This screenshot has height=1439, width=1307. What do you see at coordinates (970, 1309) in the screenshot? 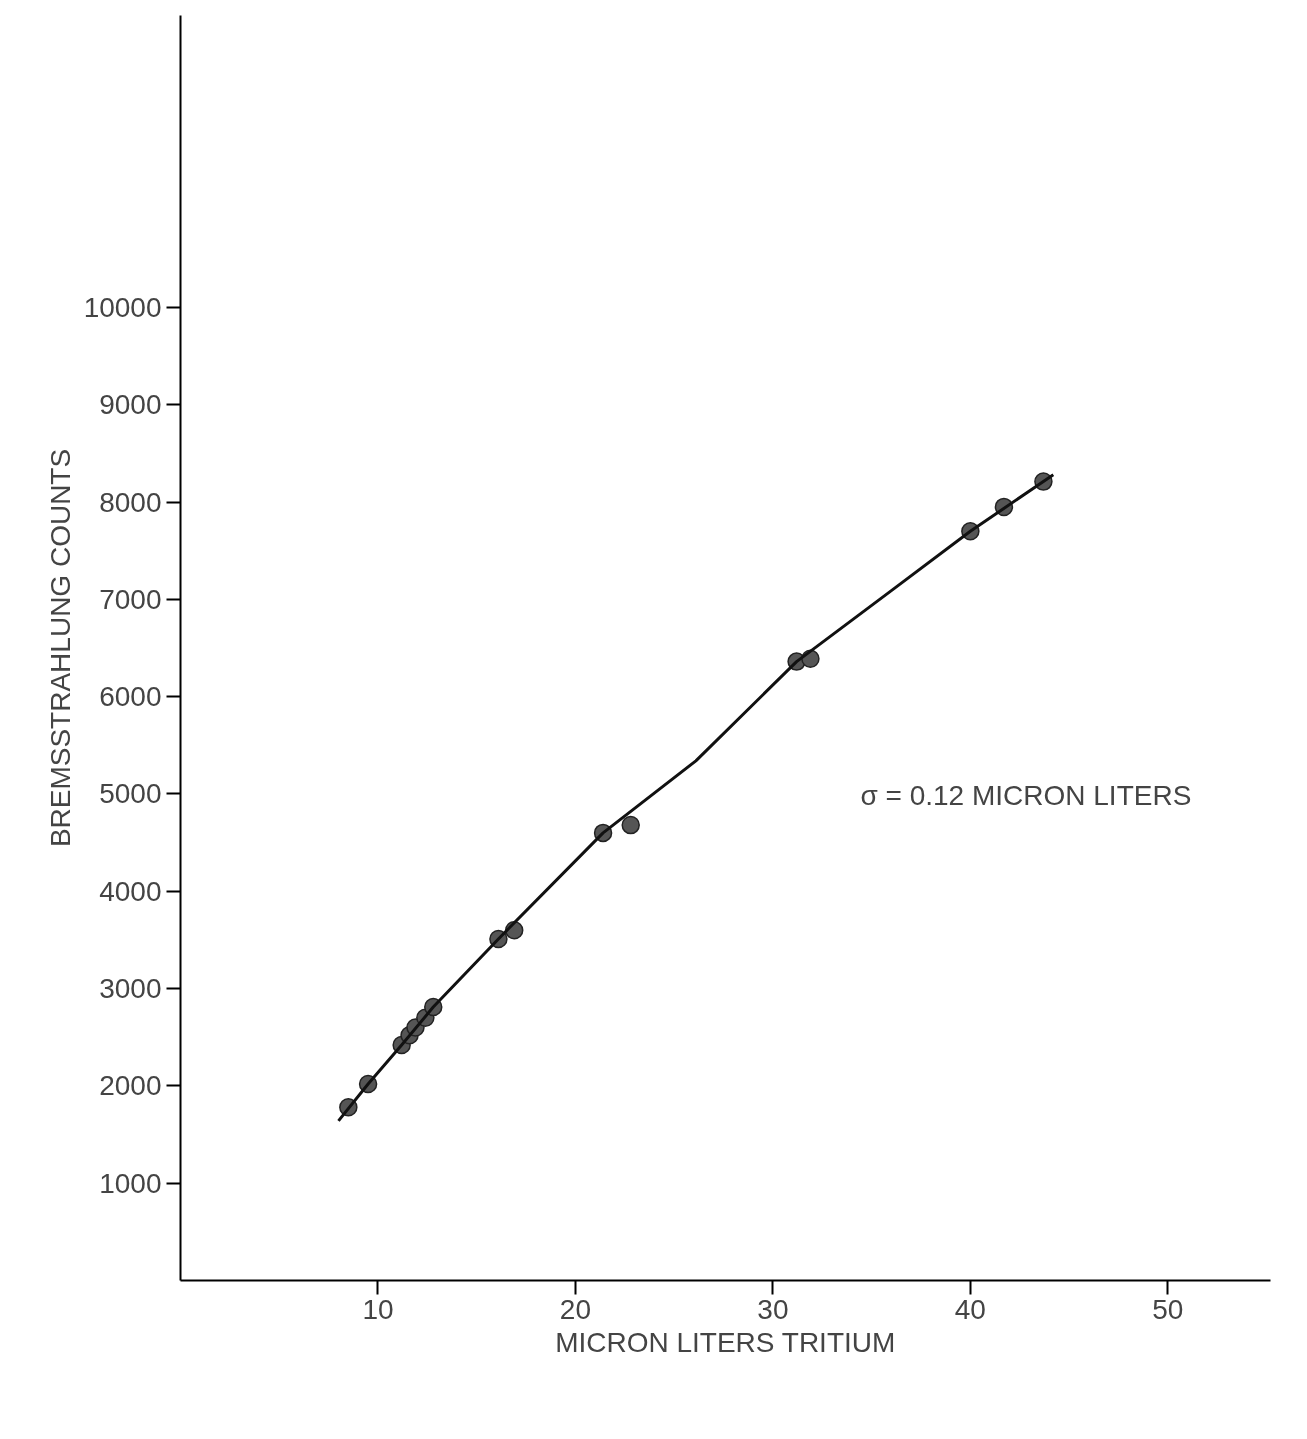
I see `x-tick-label: 40` at bounding box center [970, 1309].